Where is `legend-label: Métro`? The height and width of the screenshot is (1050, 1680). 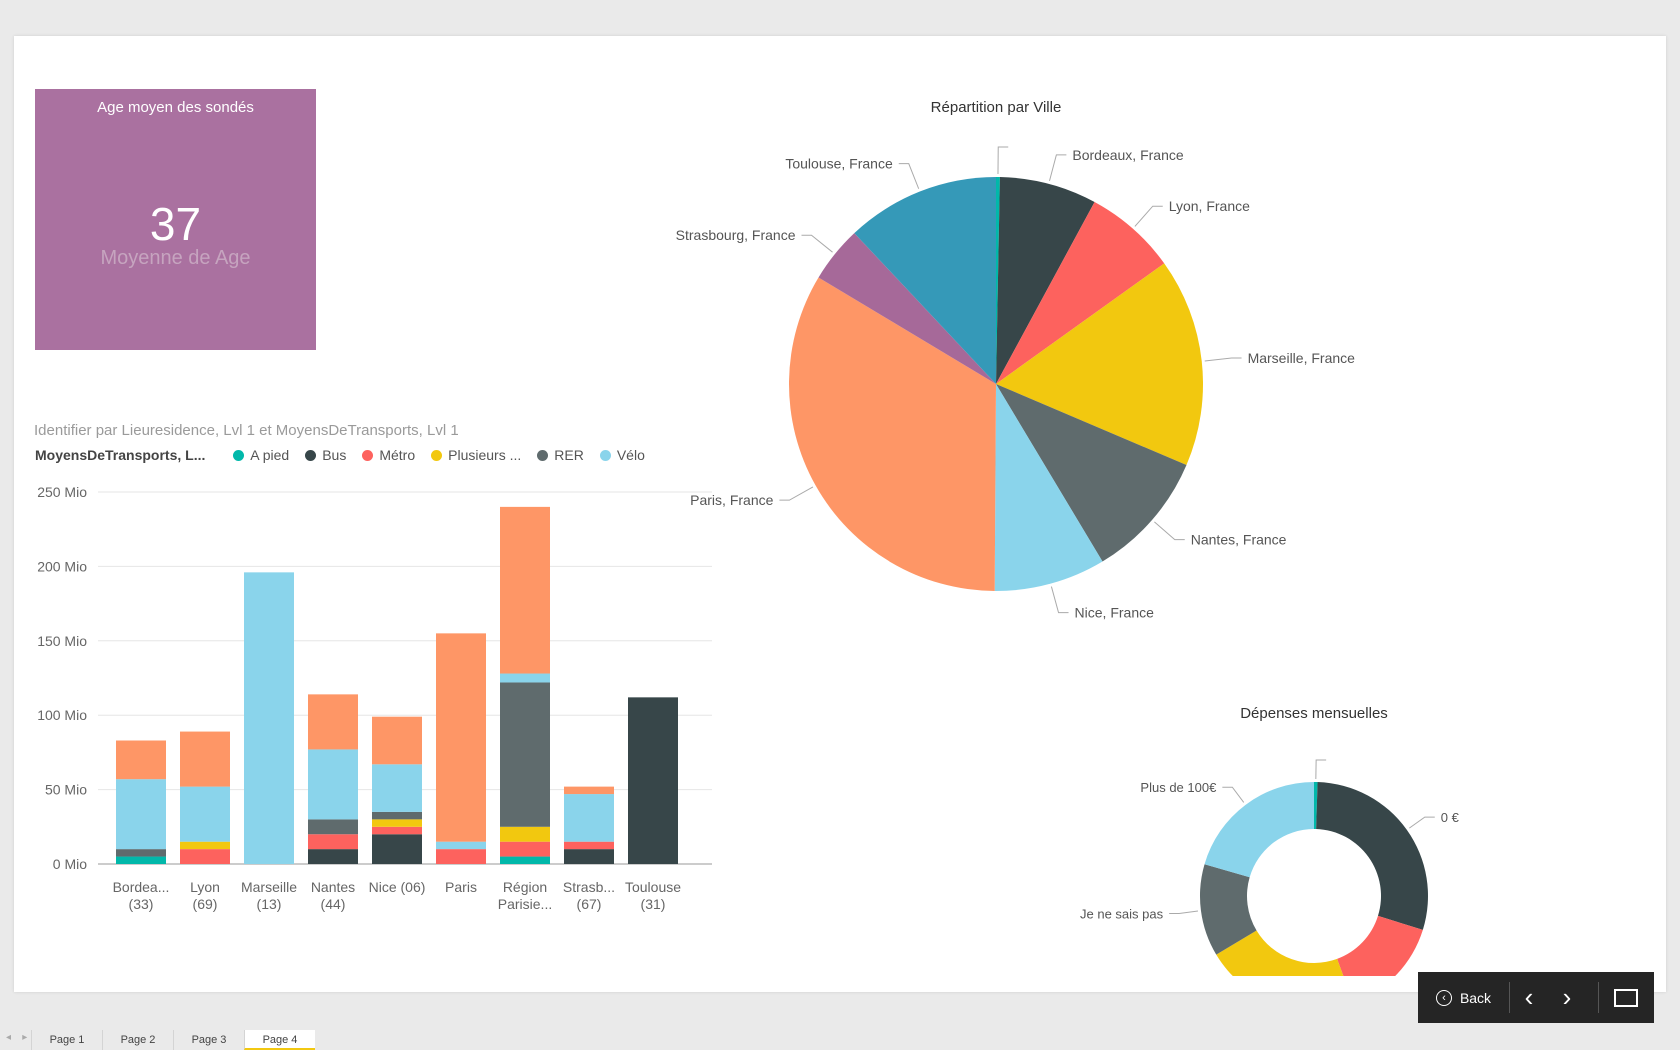
legend-label: Métro is located at coordinates (397, 455).